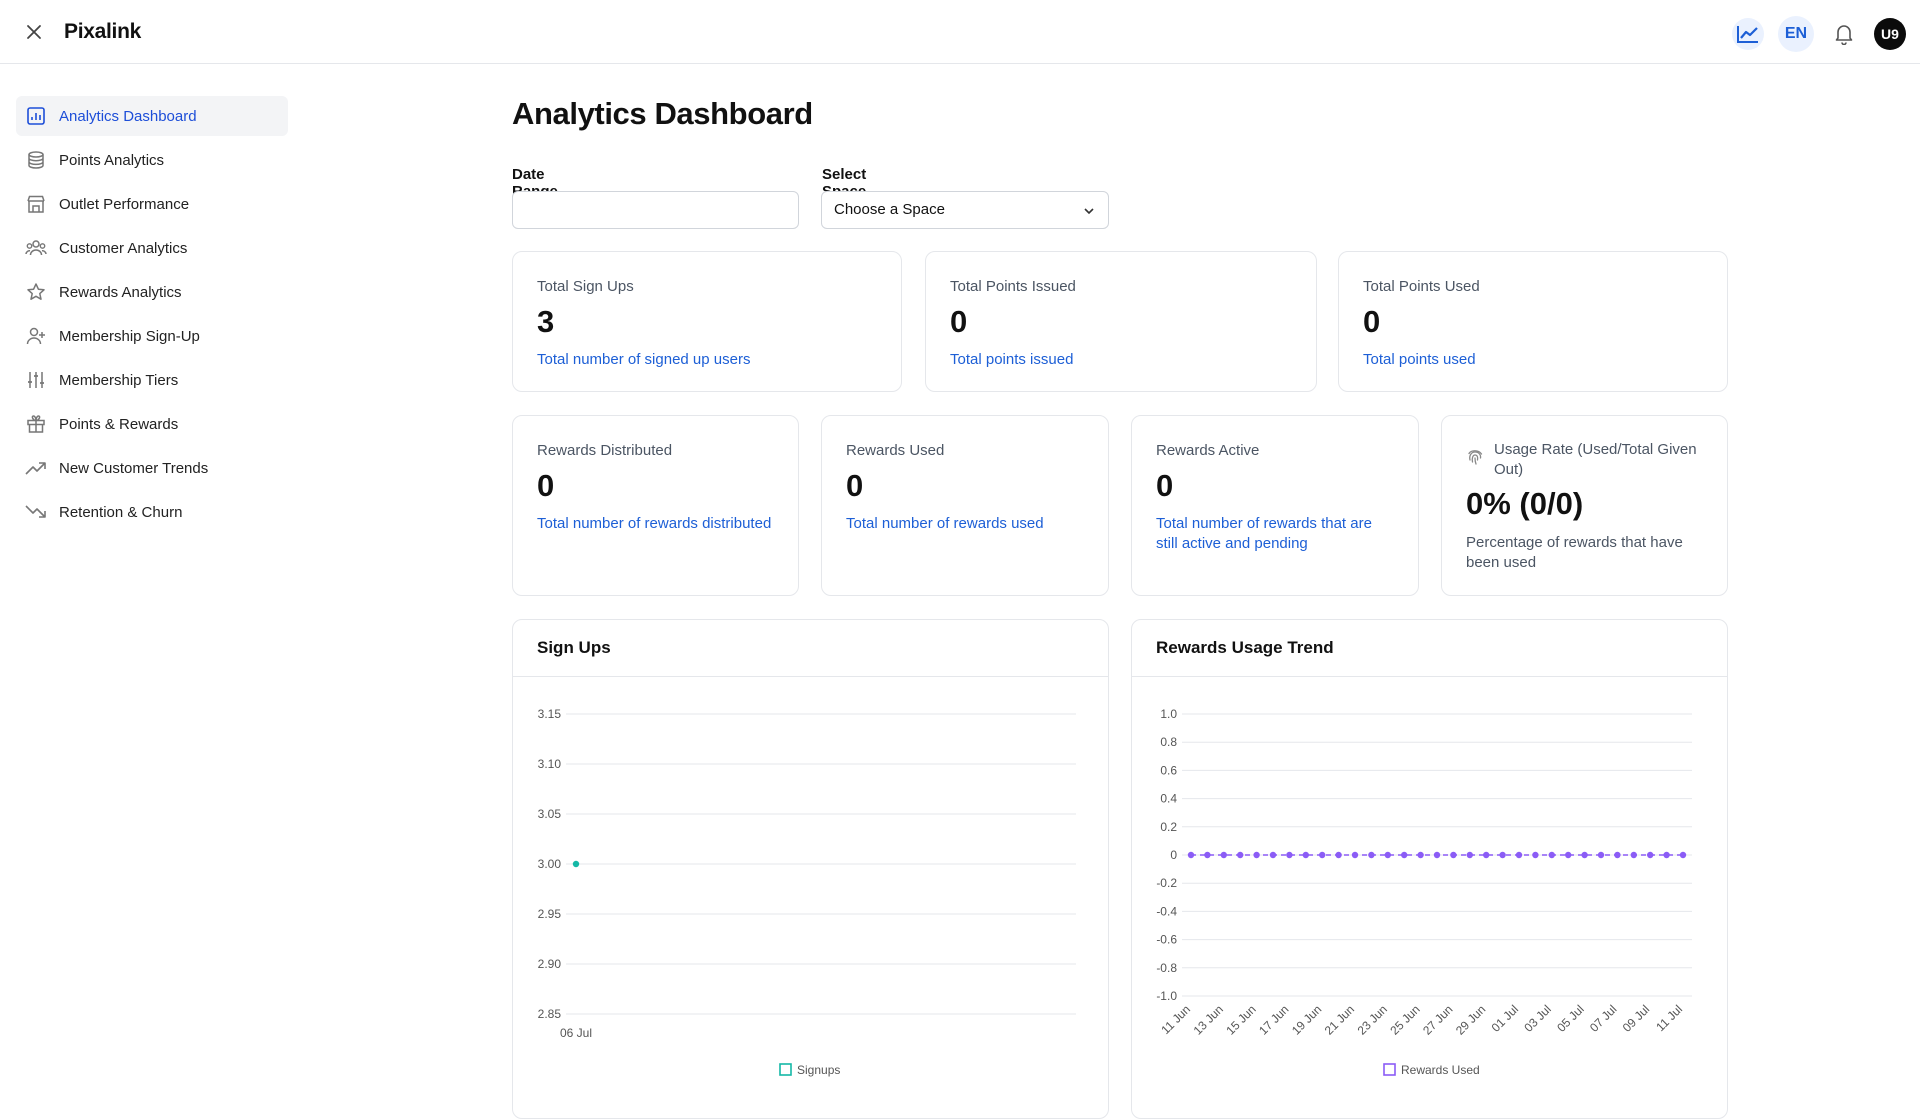  I want to click on user-plus-icon, so click(36, 336).